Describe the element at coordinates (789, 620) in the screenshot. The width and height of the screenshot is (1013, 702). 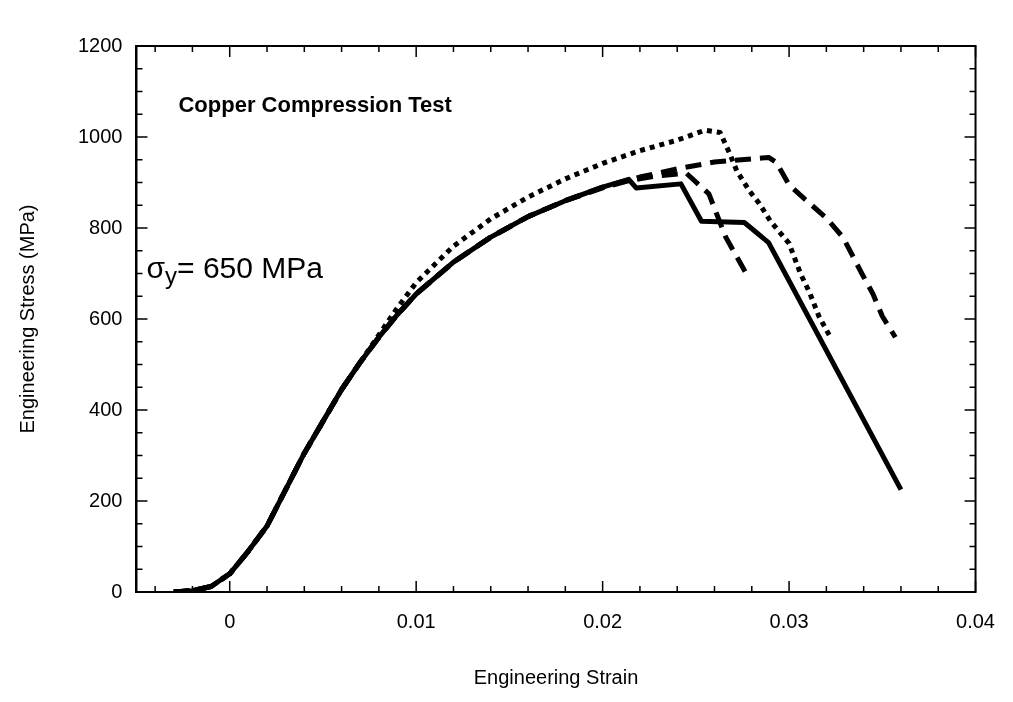
I see `x-tick-label: 0.03` at that location.